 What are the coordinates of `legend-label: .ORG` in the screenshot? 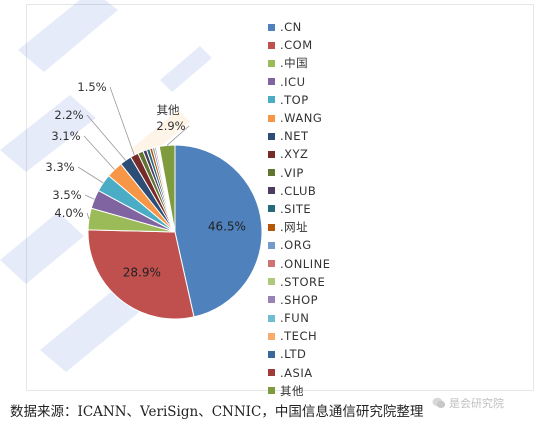 It's located at (296, 245).